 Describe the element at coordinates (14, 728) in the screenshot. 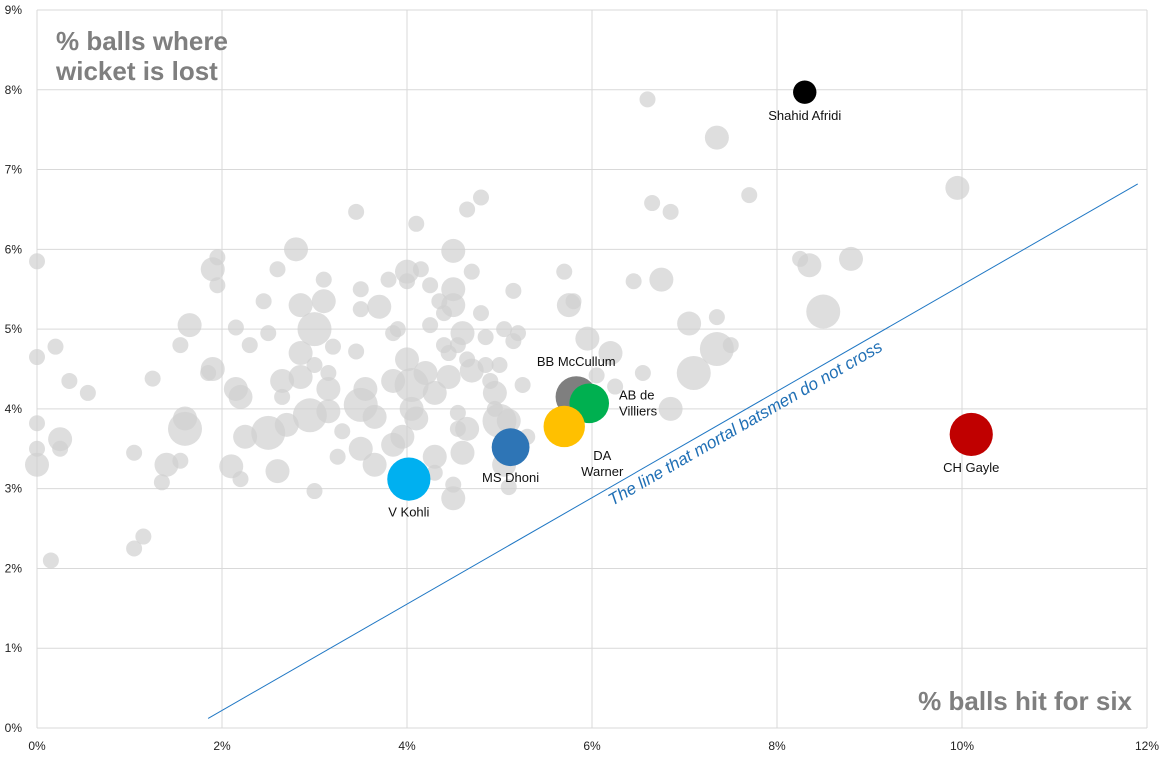

I see `y-tick-label: 0%` at that location.